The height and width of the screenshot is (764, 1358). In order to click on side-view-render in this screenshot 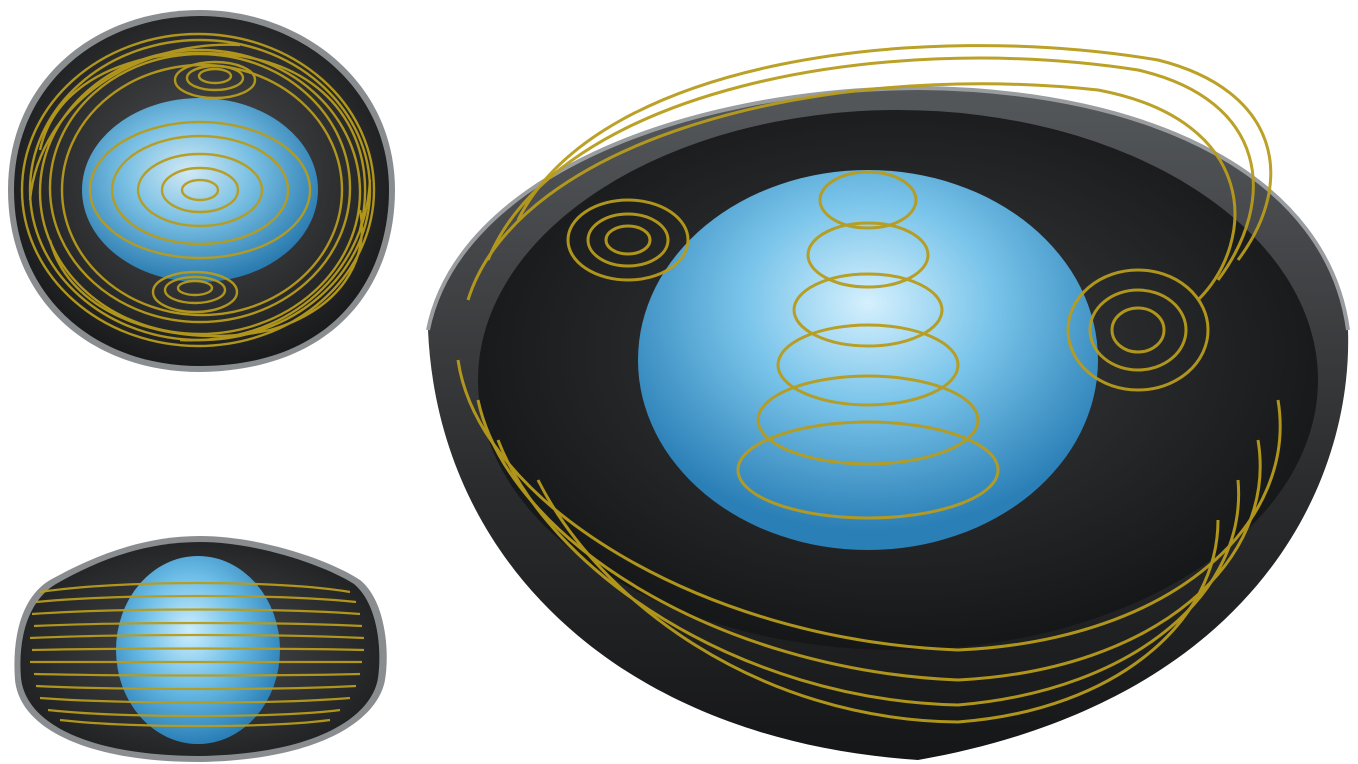, I will do `click(200, 649)`.